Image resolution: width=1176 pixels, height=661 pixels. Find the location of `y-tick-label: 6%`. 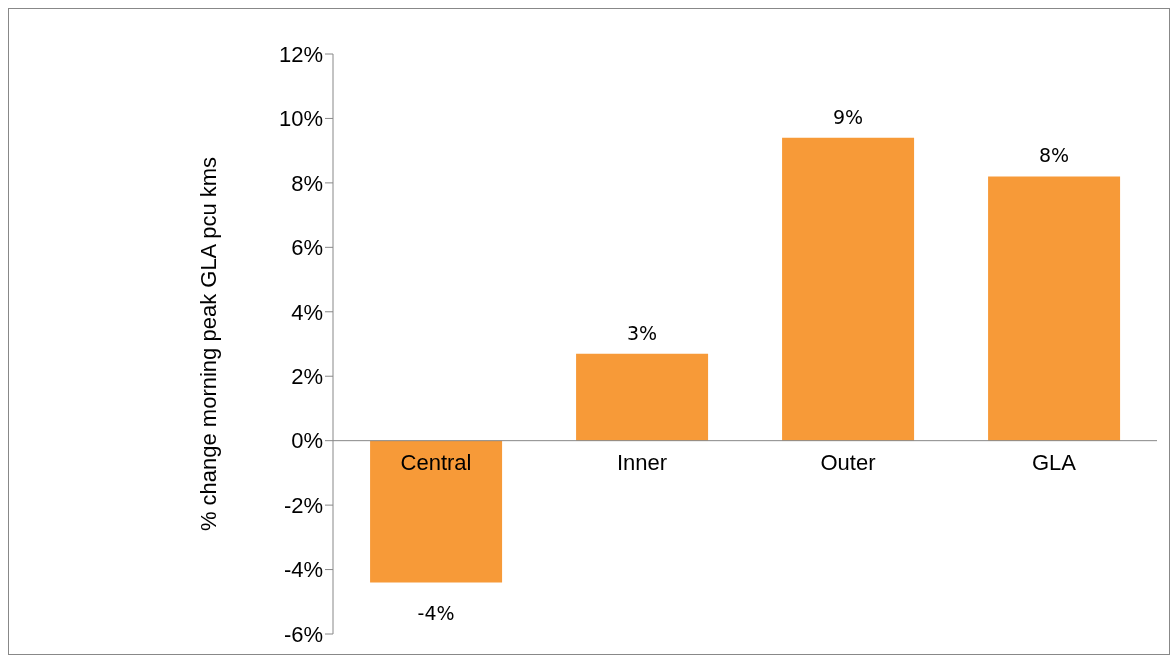

y-tick-label: 6% is located at coordinates (307, 248).